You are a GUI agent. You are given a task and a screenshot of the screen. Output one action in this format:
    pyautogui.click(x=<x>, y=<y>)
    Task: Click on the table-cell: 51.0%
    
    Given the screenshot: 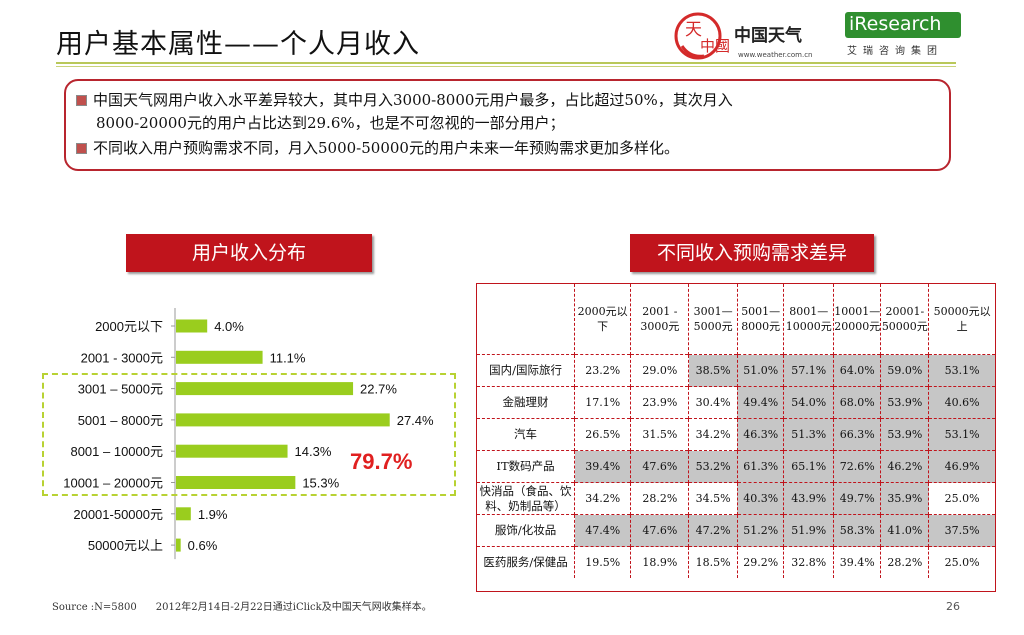 What is the action you would take?
    pyautogui.click(x=760, y=370)
    